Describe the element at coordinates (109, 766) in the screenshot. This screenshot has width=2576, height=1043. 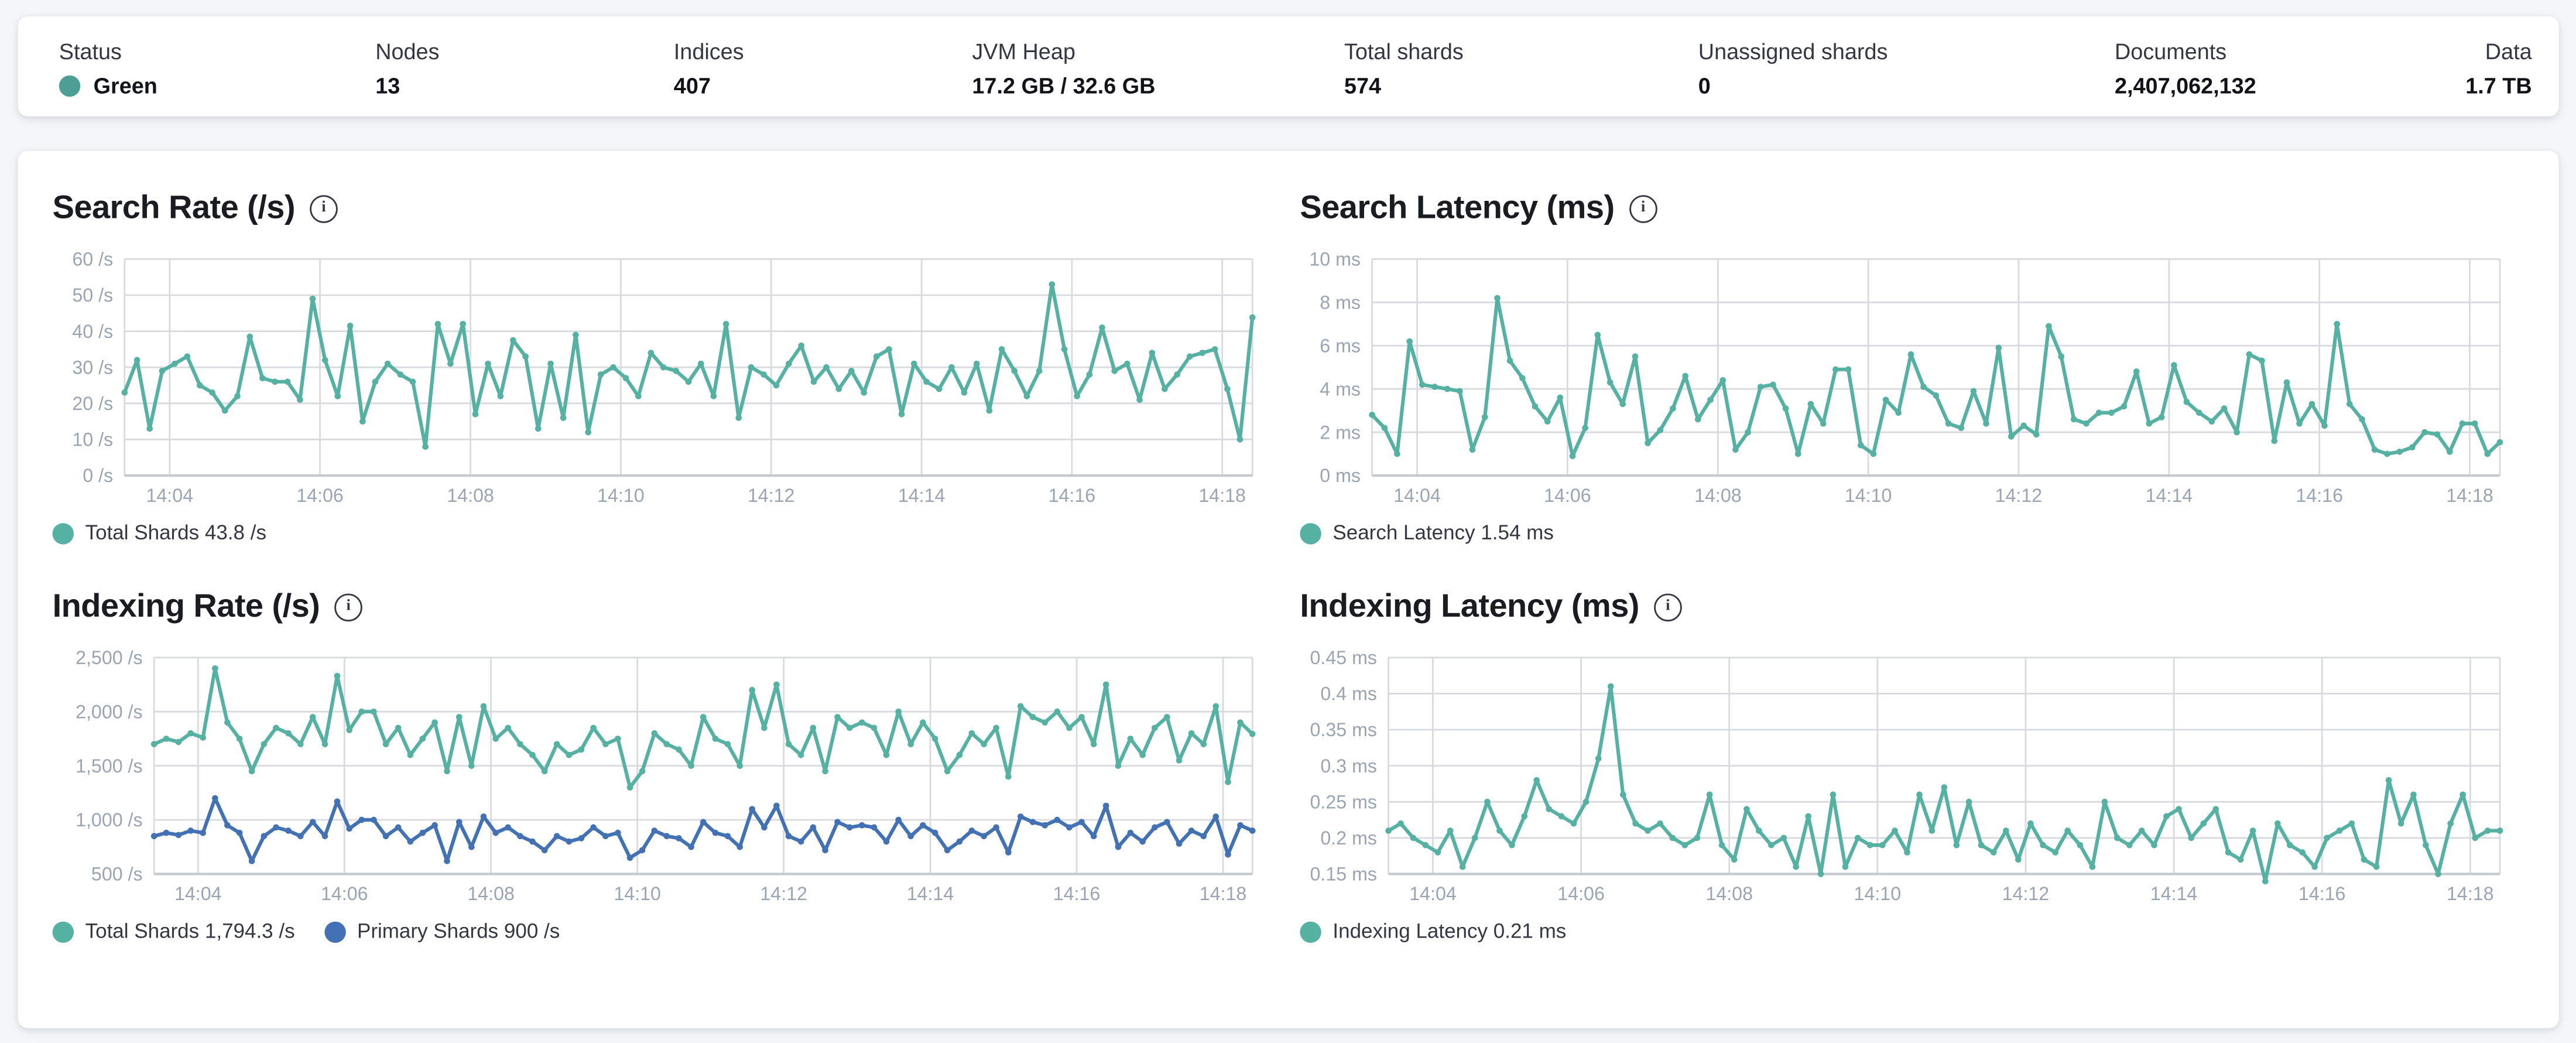
I see `svg-text: 1,500 /s` at that location.